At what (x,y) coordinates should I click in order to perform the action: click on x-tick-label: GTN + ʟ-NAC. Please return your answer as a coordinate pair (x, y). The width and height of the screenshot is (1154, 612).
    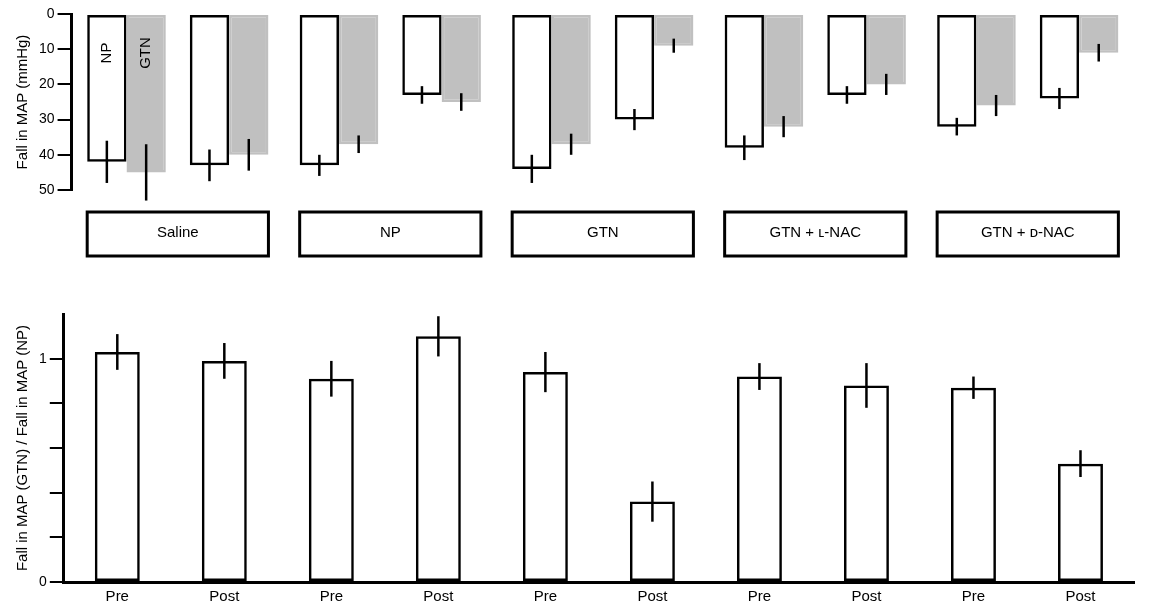
    Looking at the image, I should click on (815, 232).